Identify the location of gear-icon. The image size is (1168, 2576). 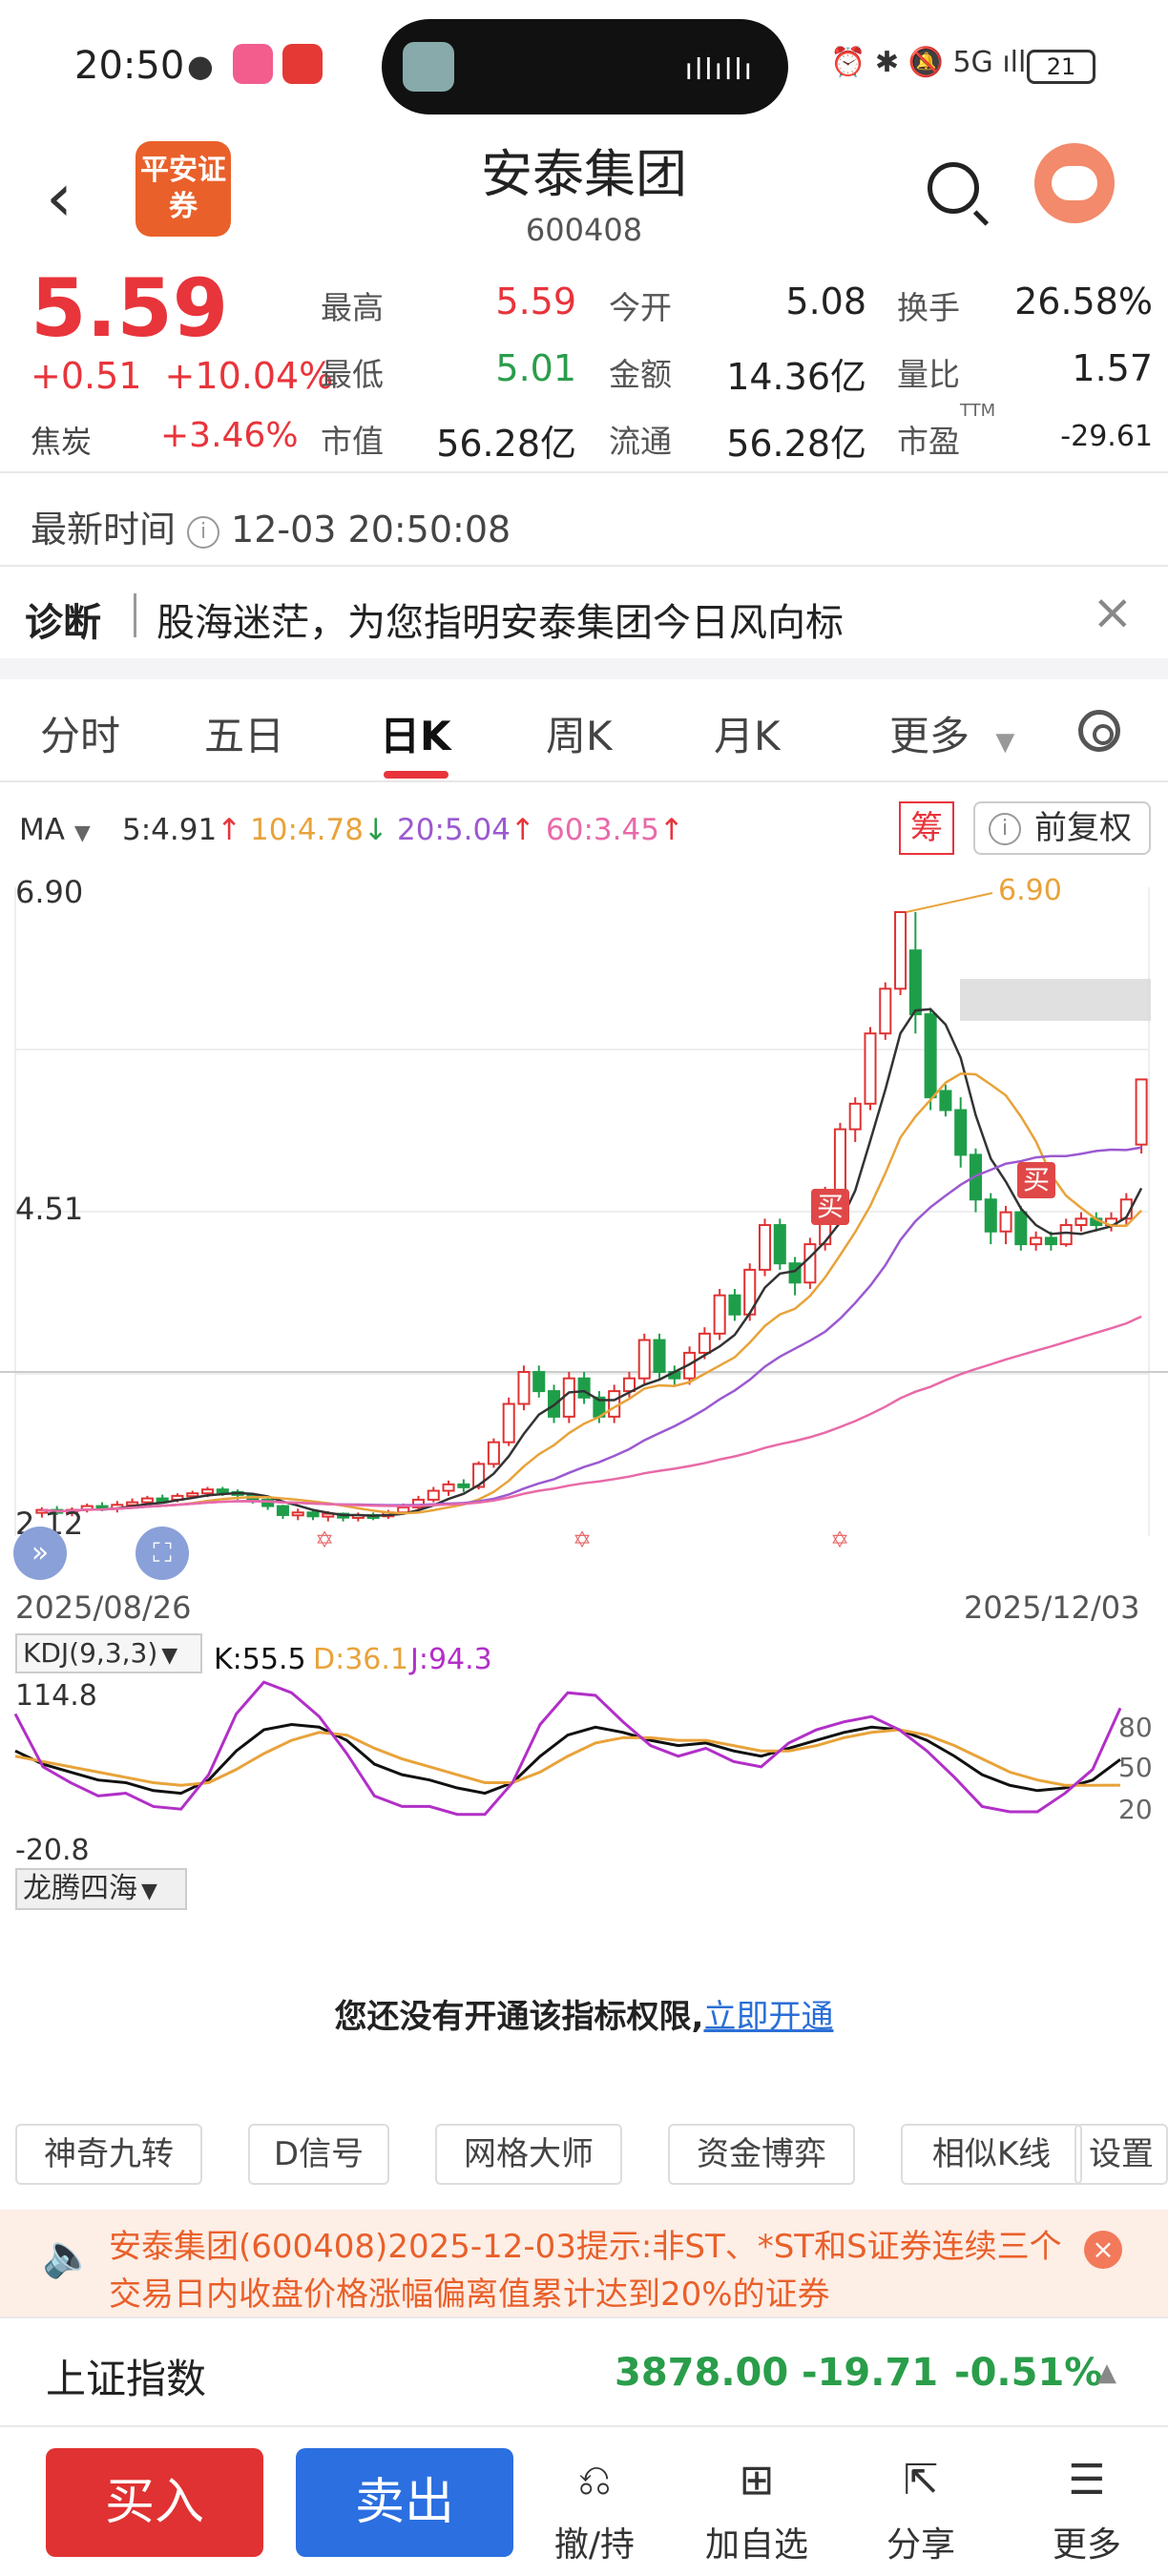
(1099, 731).